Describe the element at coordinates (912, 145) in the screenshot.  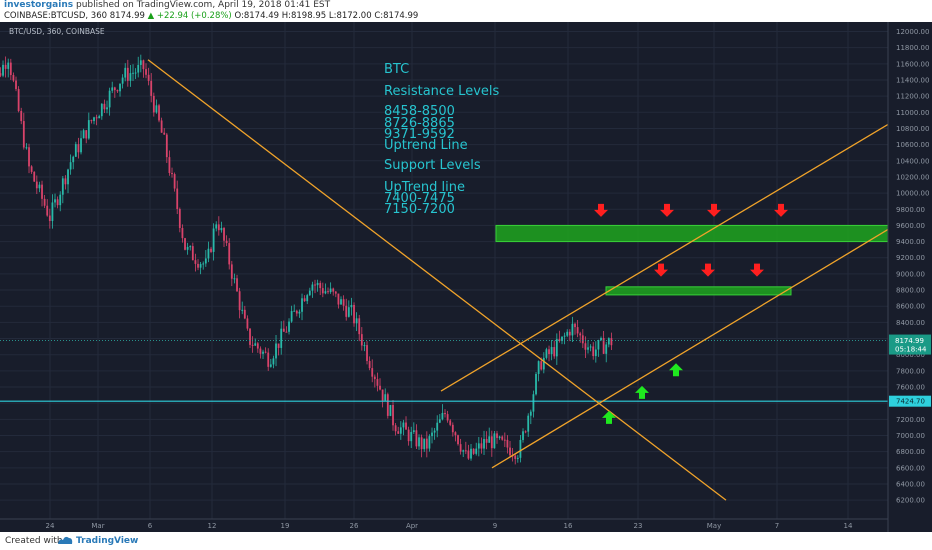
I see `y-tick-label: 10600.00` at that location.